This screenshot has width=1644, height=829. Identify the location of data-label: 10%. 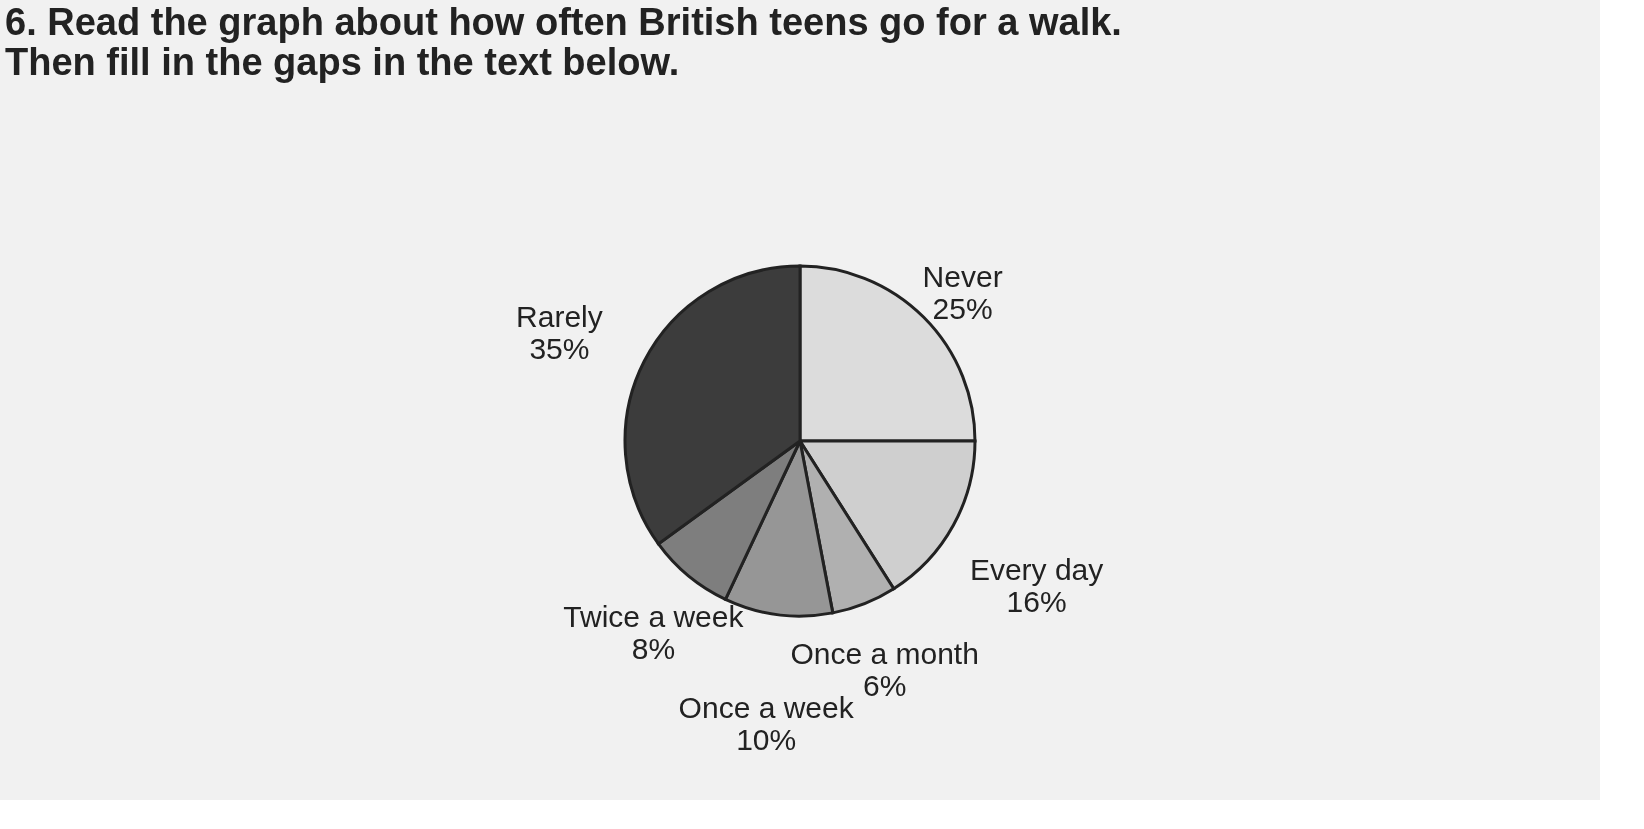
(766, 739).